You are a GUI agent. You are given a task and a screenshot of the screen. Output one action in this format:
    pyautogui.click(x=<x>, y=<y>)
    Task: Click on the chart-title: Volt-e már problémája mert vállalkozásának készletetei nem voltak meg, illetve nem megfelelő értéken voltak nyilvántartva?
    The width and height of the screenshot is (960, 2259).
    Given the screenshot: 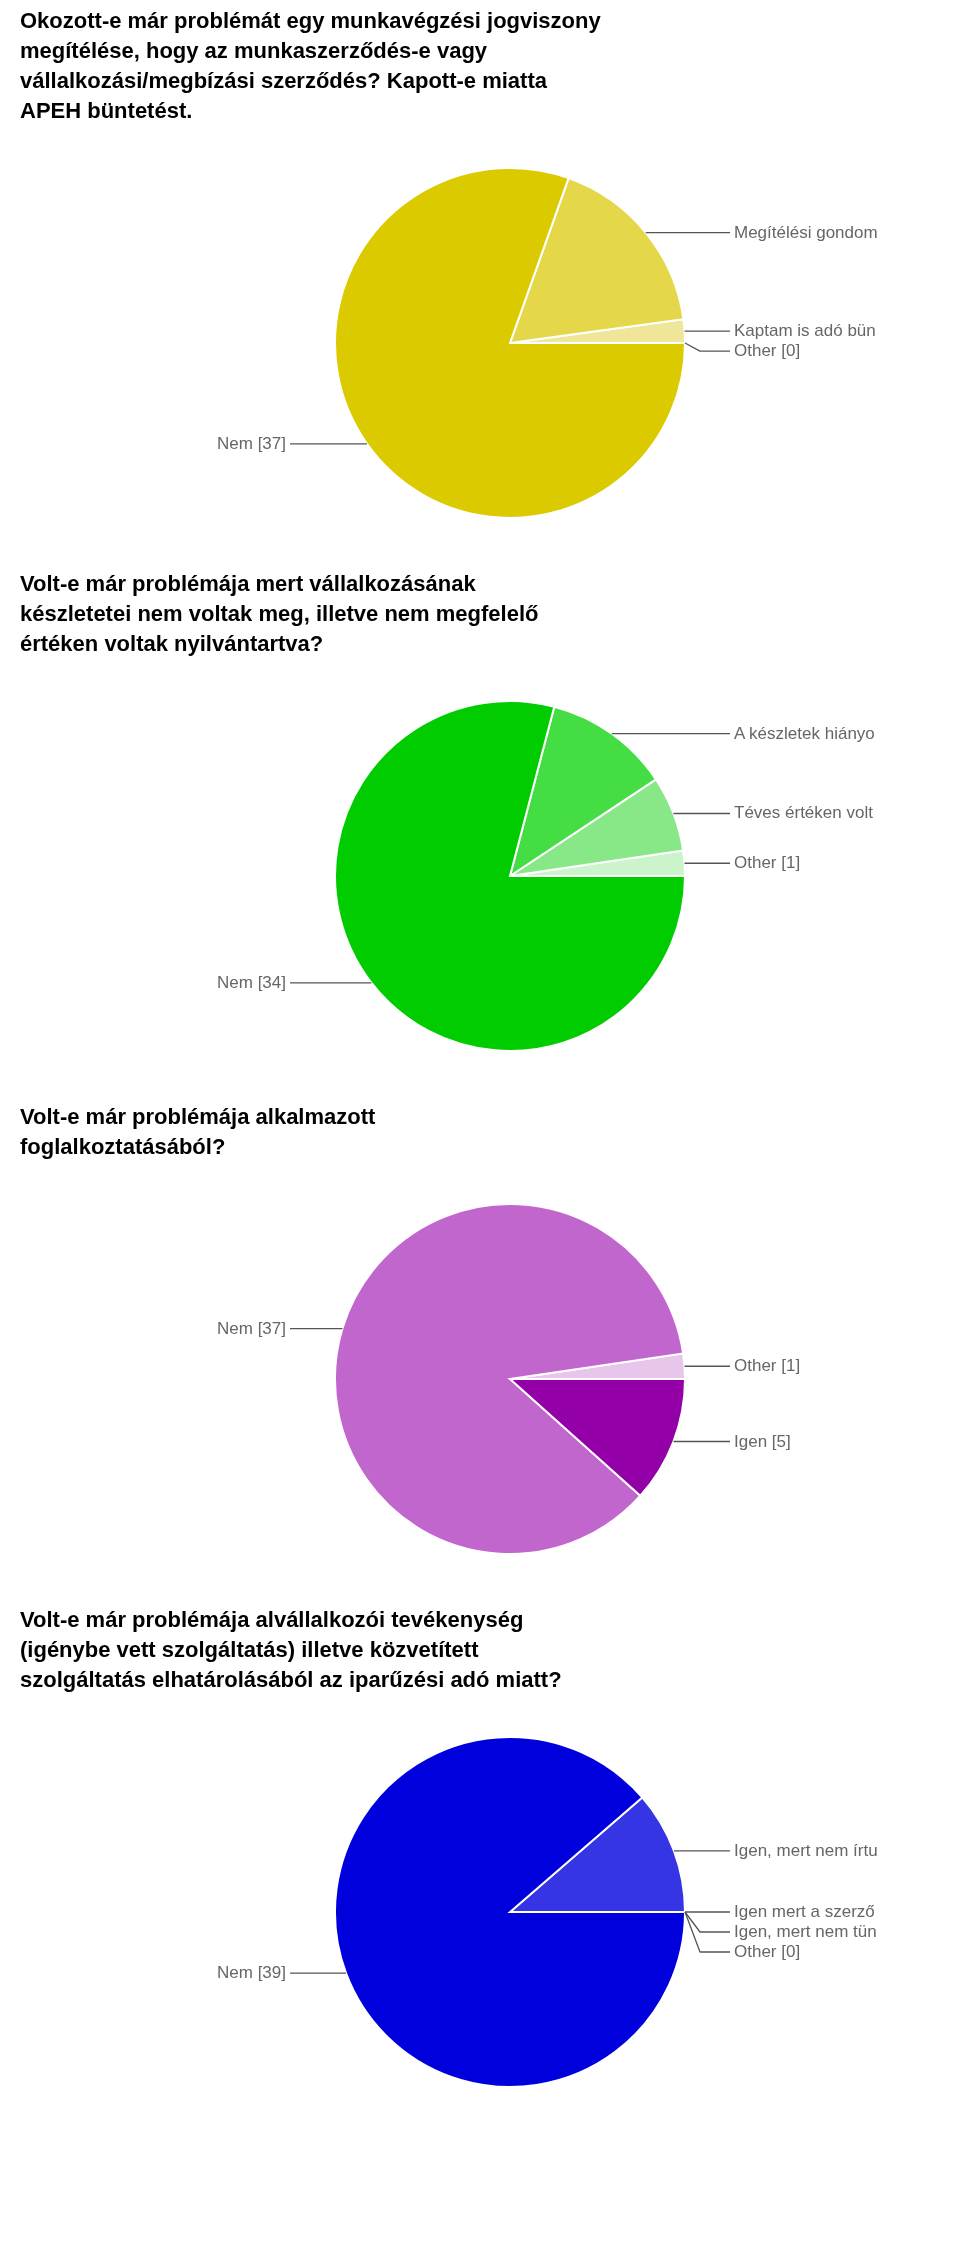 What is the action you would take?
    pyautogui.click(x=279, y=613)
    